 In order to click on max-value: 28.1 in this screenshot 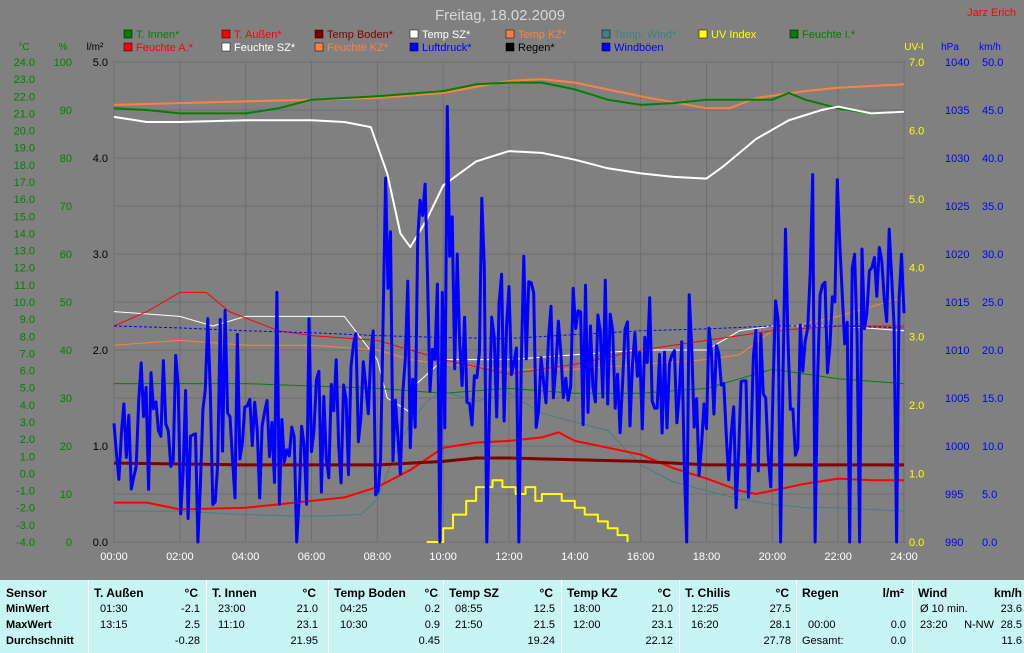, I will do `click(780, 625)`.